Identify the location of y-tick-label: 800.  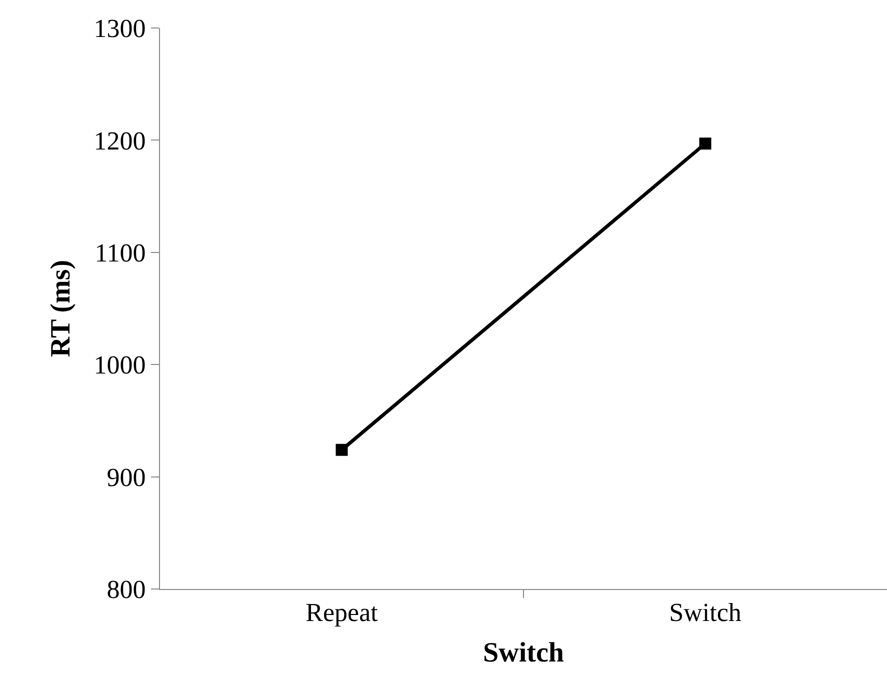
(126, 589).